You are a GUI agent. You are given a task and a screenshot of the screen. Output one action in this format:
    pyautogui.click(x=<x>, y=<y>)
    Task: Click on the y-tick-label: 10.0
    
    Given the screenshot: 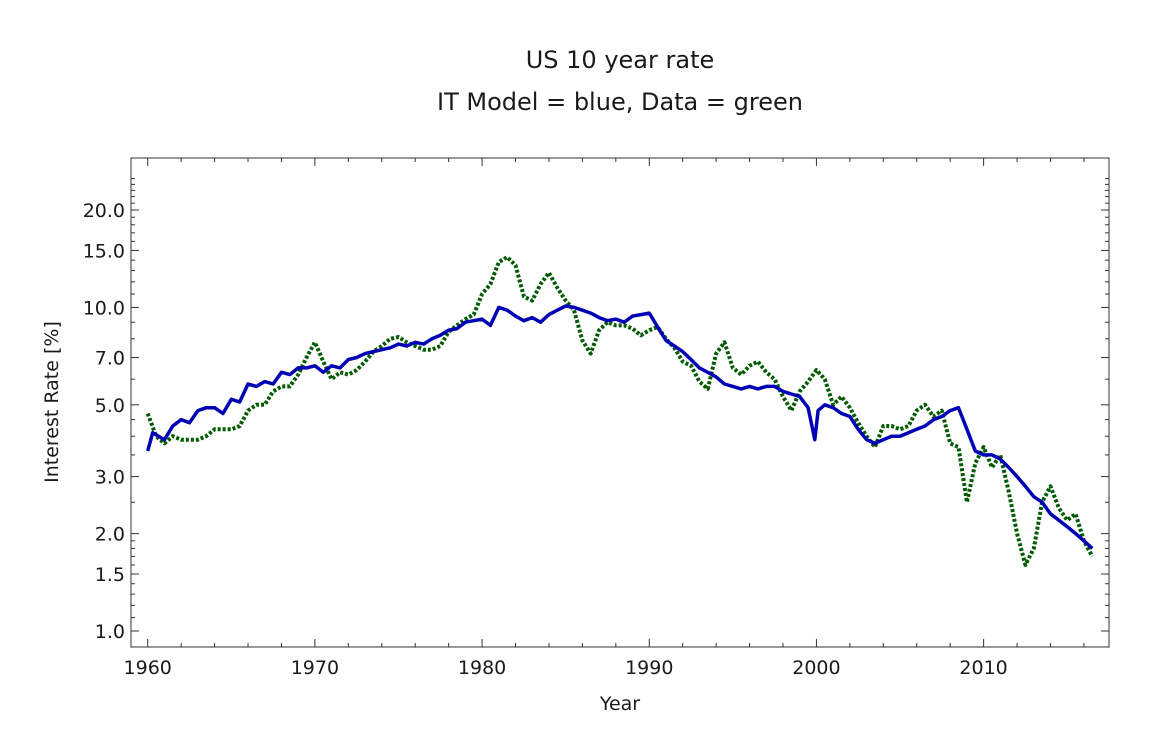 What is the action you would take?
    pyautogui.click(x=104, y=308)
    